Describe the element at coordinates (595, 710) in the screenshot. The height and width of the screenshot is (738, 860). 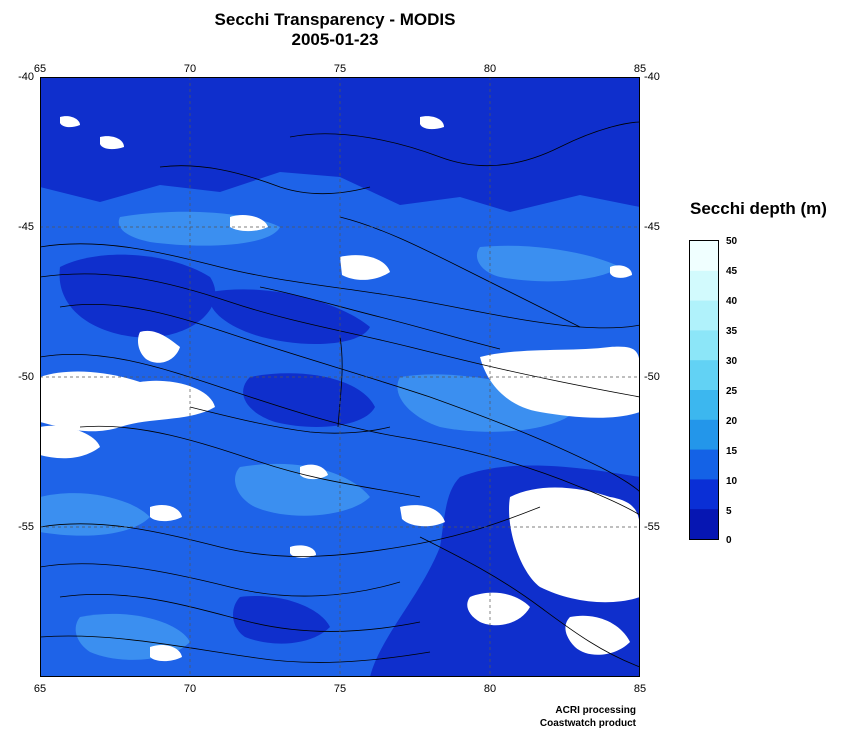
I see `credit-processing: ACRI processing` at that location.